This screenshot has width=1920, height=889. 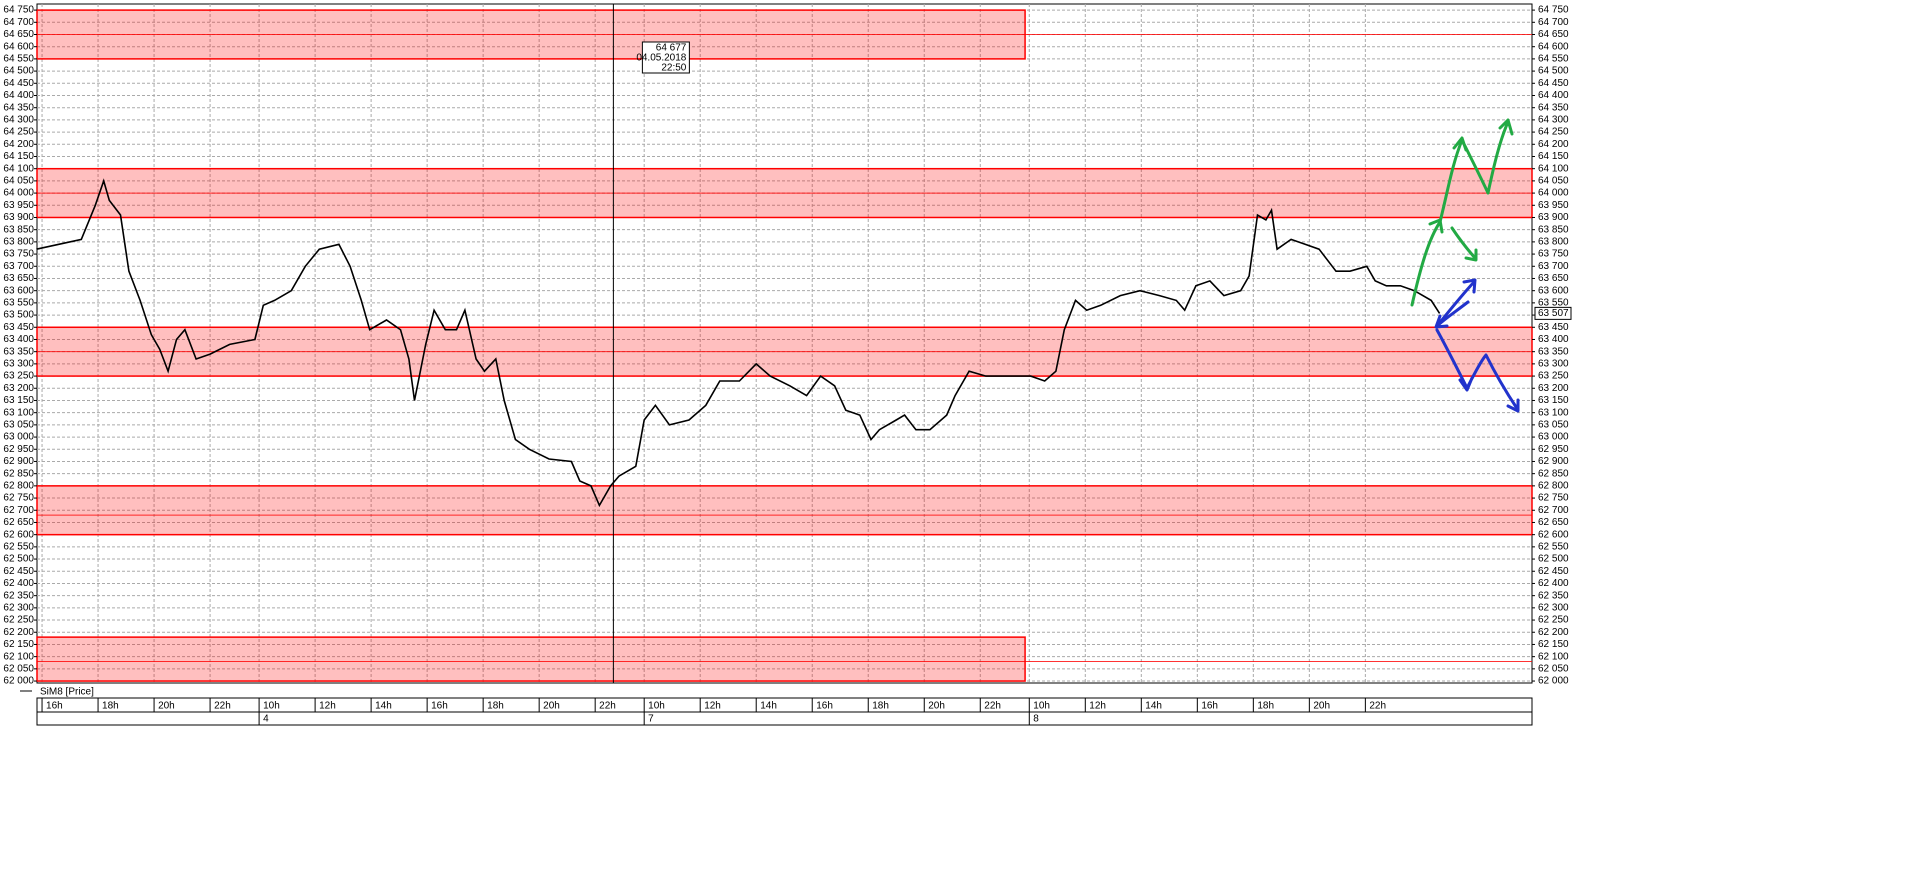 What do you see at coordinates (18, 644) in the screenshot?
I see `y-tick-label: 62 150` at bounding box center [18, 644].